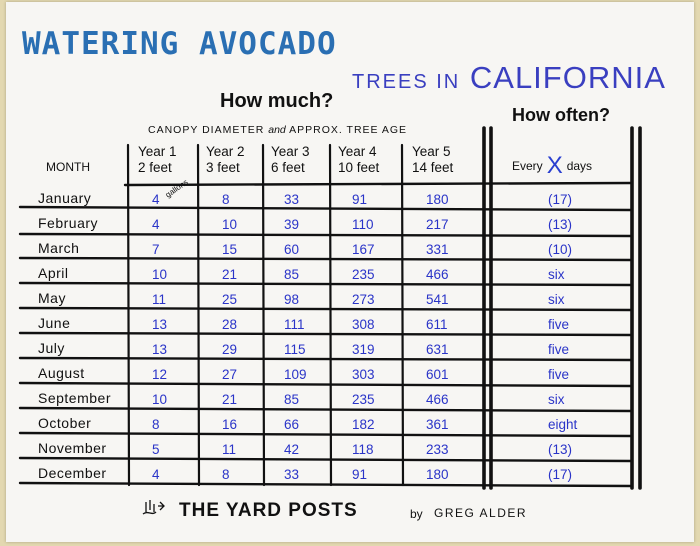  I want to click on title-line-1: WATERING AVOCADO, so click(179, 44).